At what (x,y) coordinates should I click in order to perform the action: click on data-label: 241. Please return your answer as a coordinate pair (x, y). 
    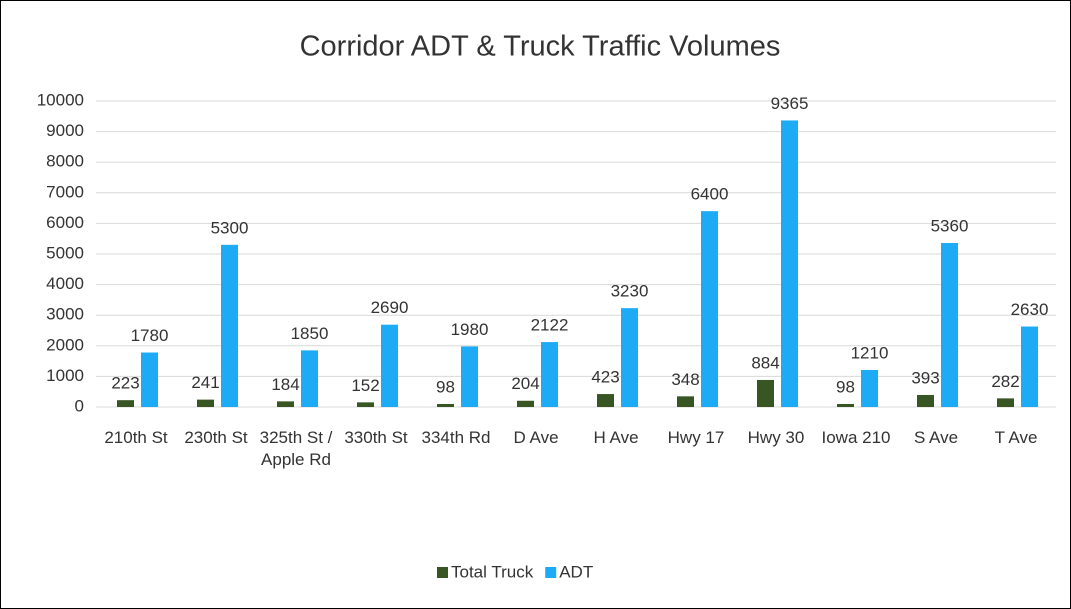
    Looking at the image, I should click on (205, 382).